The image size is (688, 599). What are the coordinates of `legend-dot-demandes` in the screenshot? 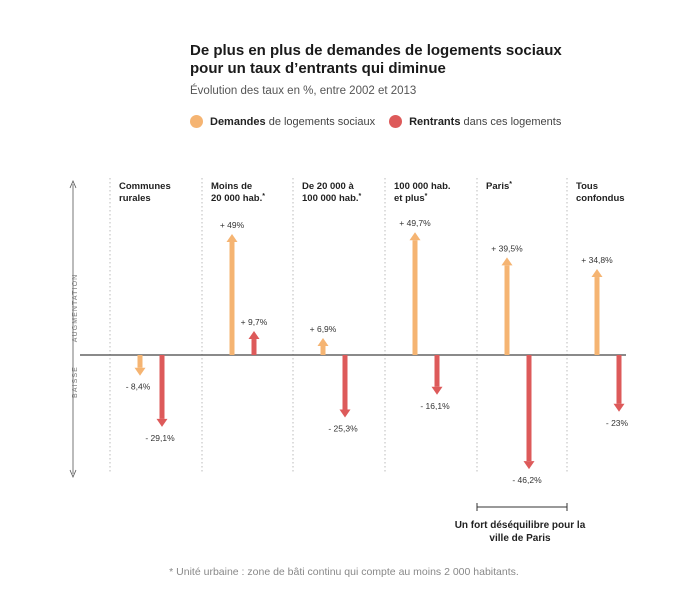 It's located at (196, 121).